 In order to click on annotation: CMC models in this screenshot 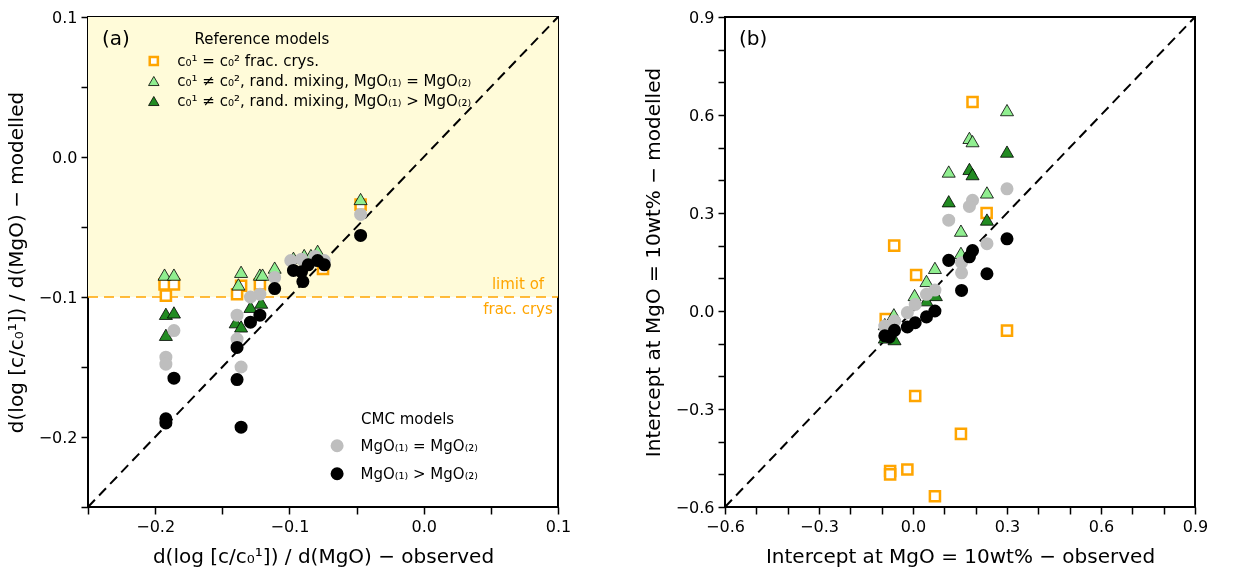, I will do `click(408, 418)`.